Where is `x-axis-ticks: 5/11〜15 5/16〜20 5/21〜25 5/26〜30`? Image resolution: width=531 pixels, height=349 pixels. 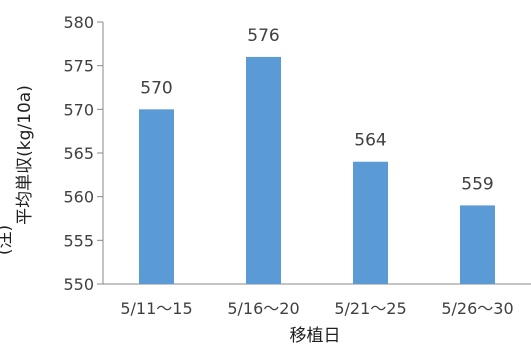 x-axis-ticks: 5/11〜15 5/16〜20 5/21〜25 5/26〜30 is located at coordinates (316, 308).